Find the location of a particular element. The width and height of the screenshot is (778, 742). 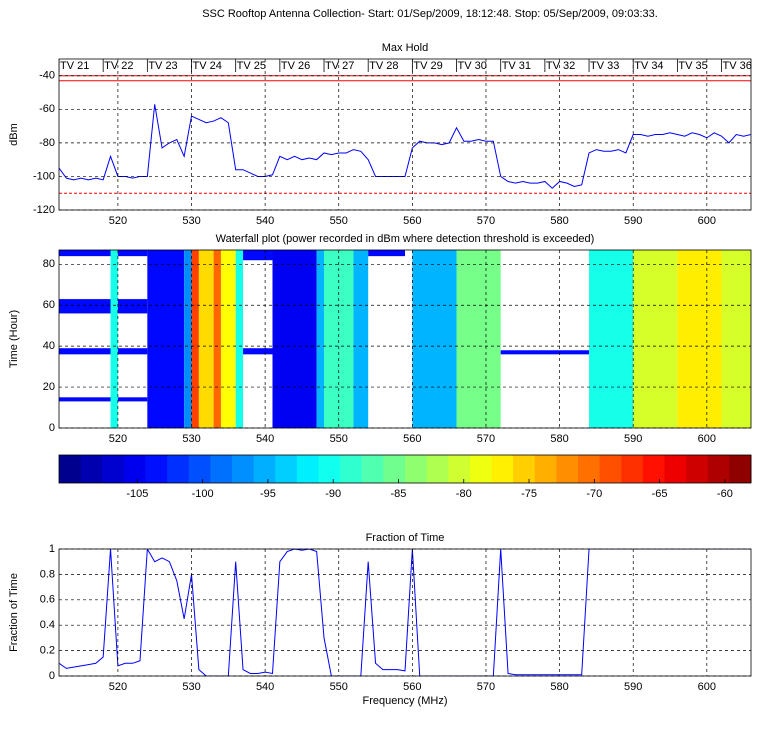

channel-label: TV 26 is located at coordinates (295, 66).